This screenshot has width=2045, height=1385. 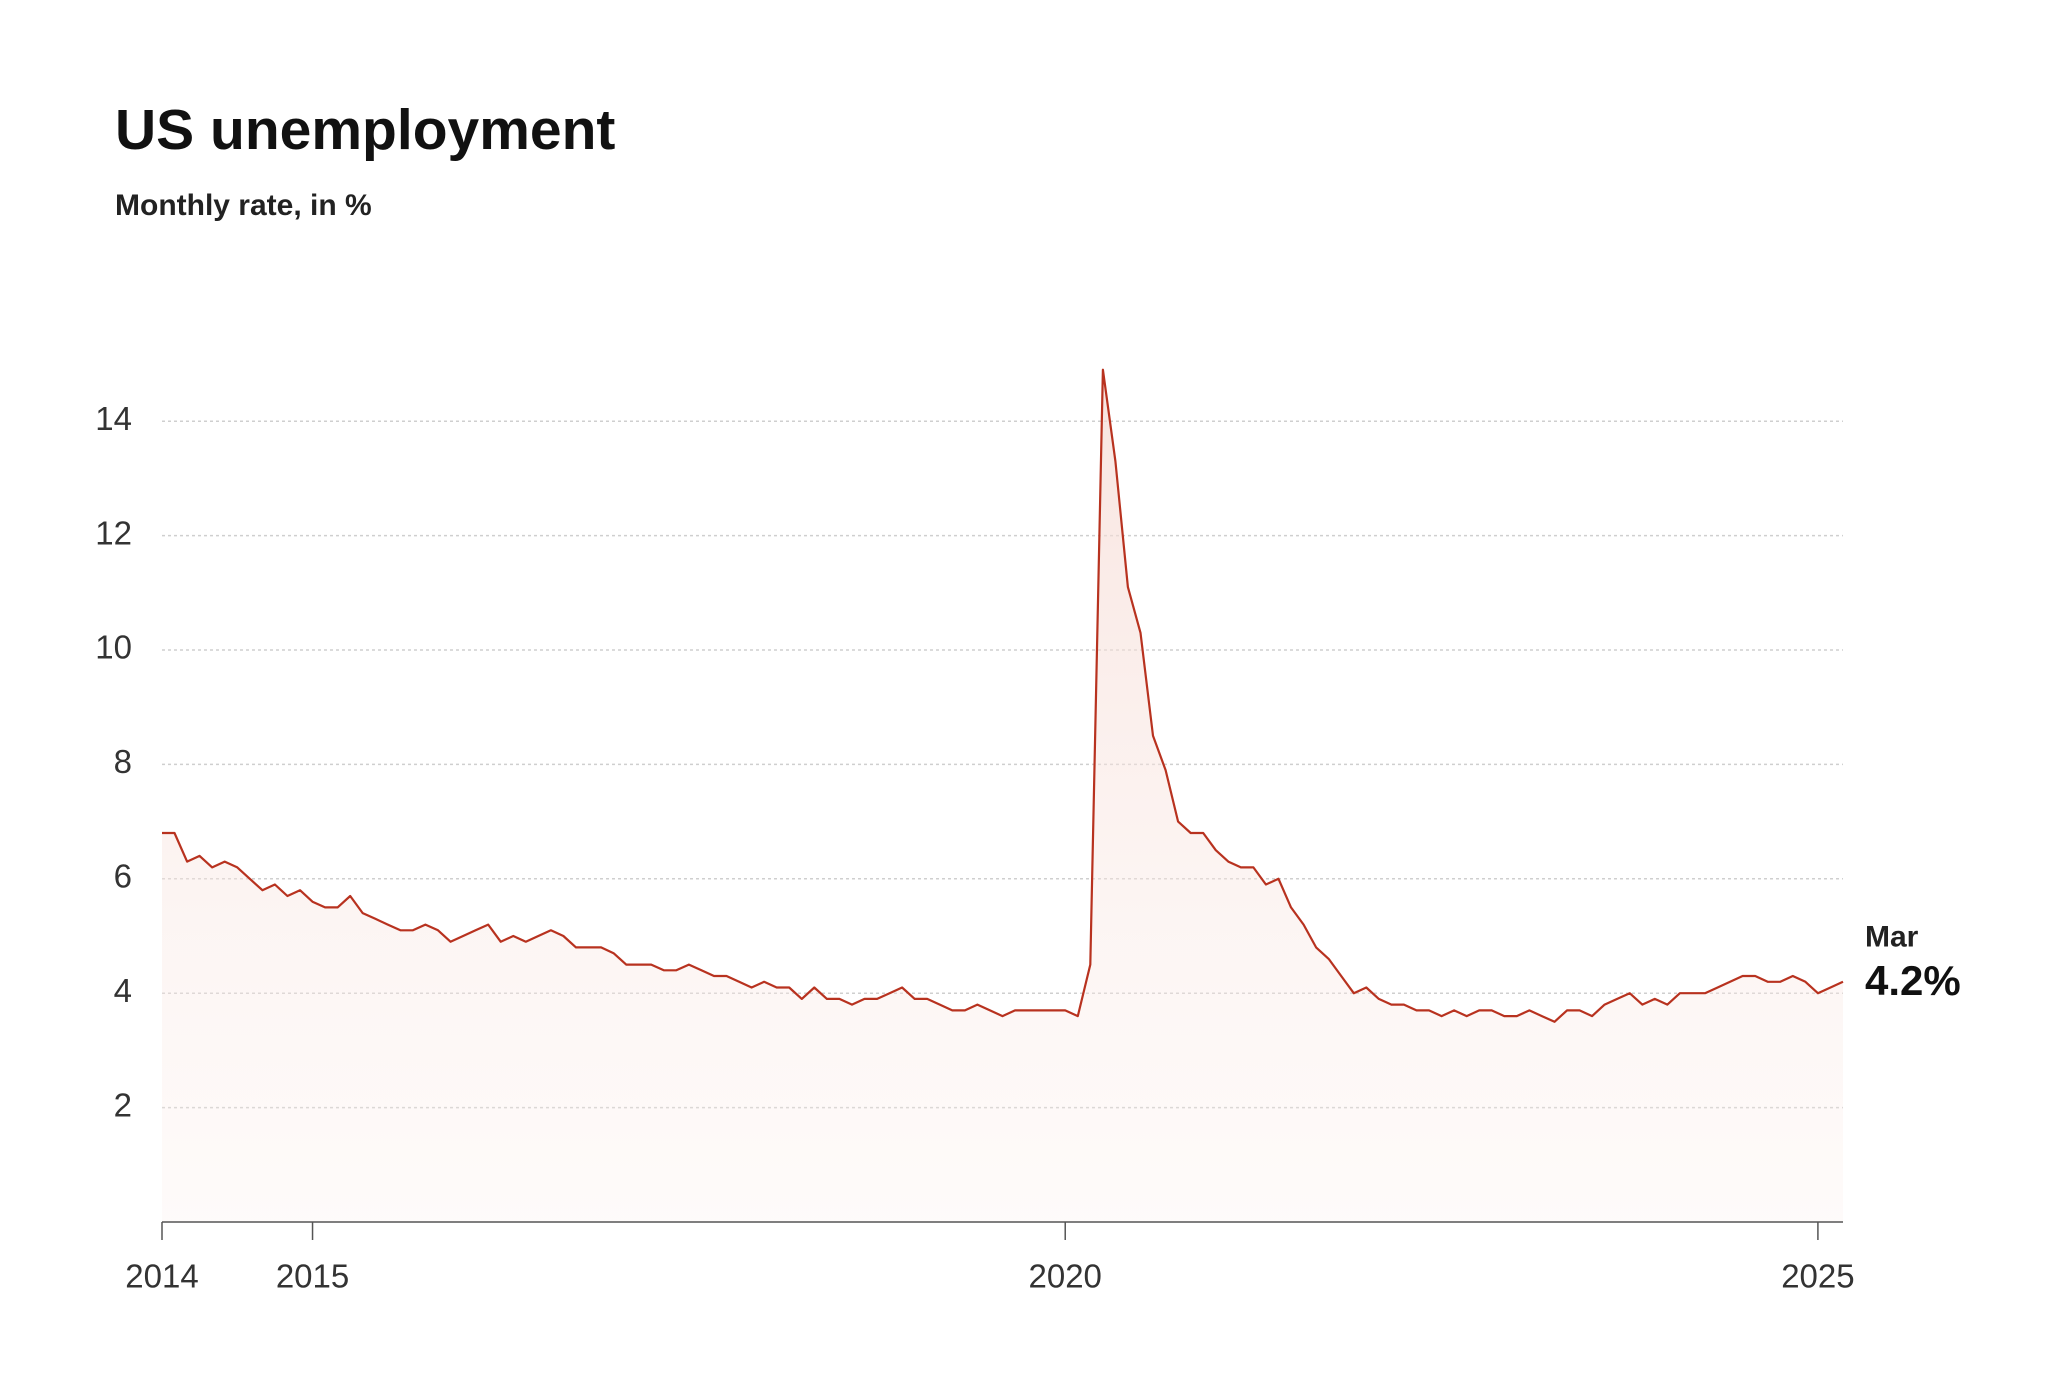 I want to click on y-tick-label: 6, so click(x=123, y=876).